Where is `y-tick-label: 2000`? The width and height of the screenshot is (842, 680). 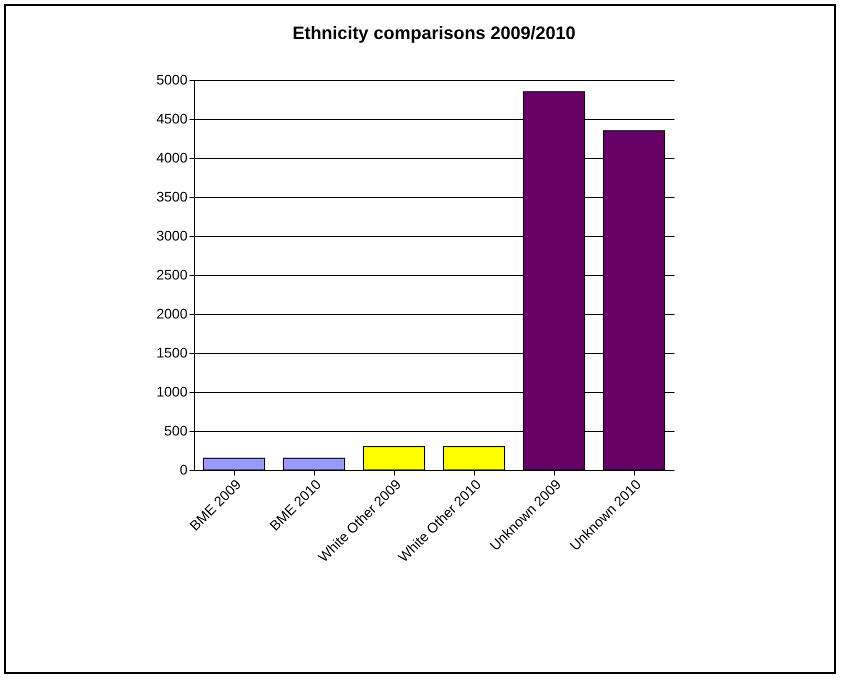
y-tick-label: 2000 is located at coordinates (172, 314).